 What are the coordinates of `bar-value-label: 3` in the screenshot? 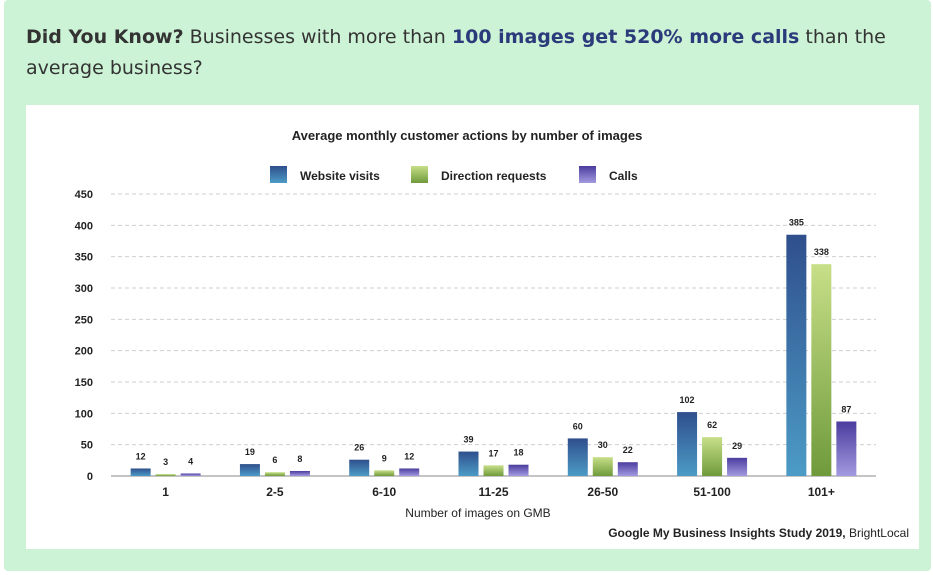 It's located at (165, 462).